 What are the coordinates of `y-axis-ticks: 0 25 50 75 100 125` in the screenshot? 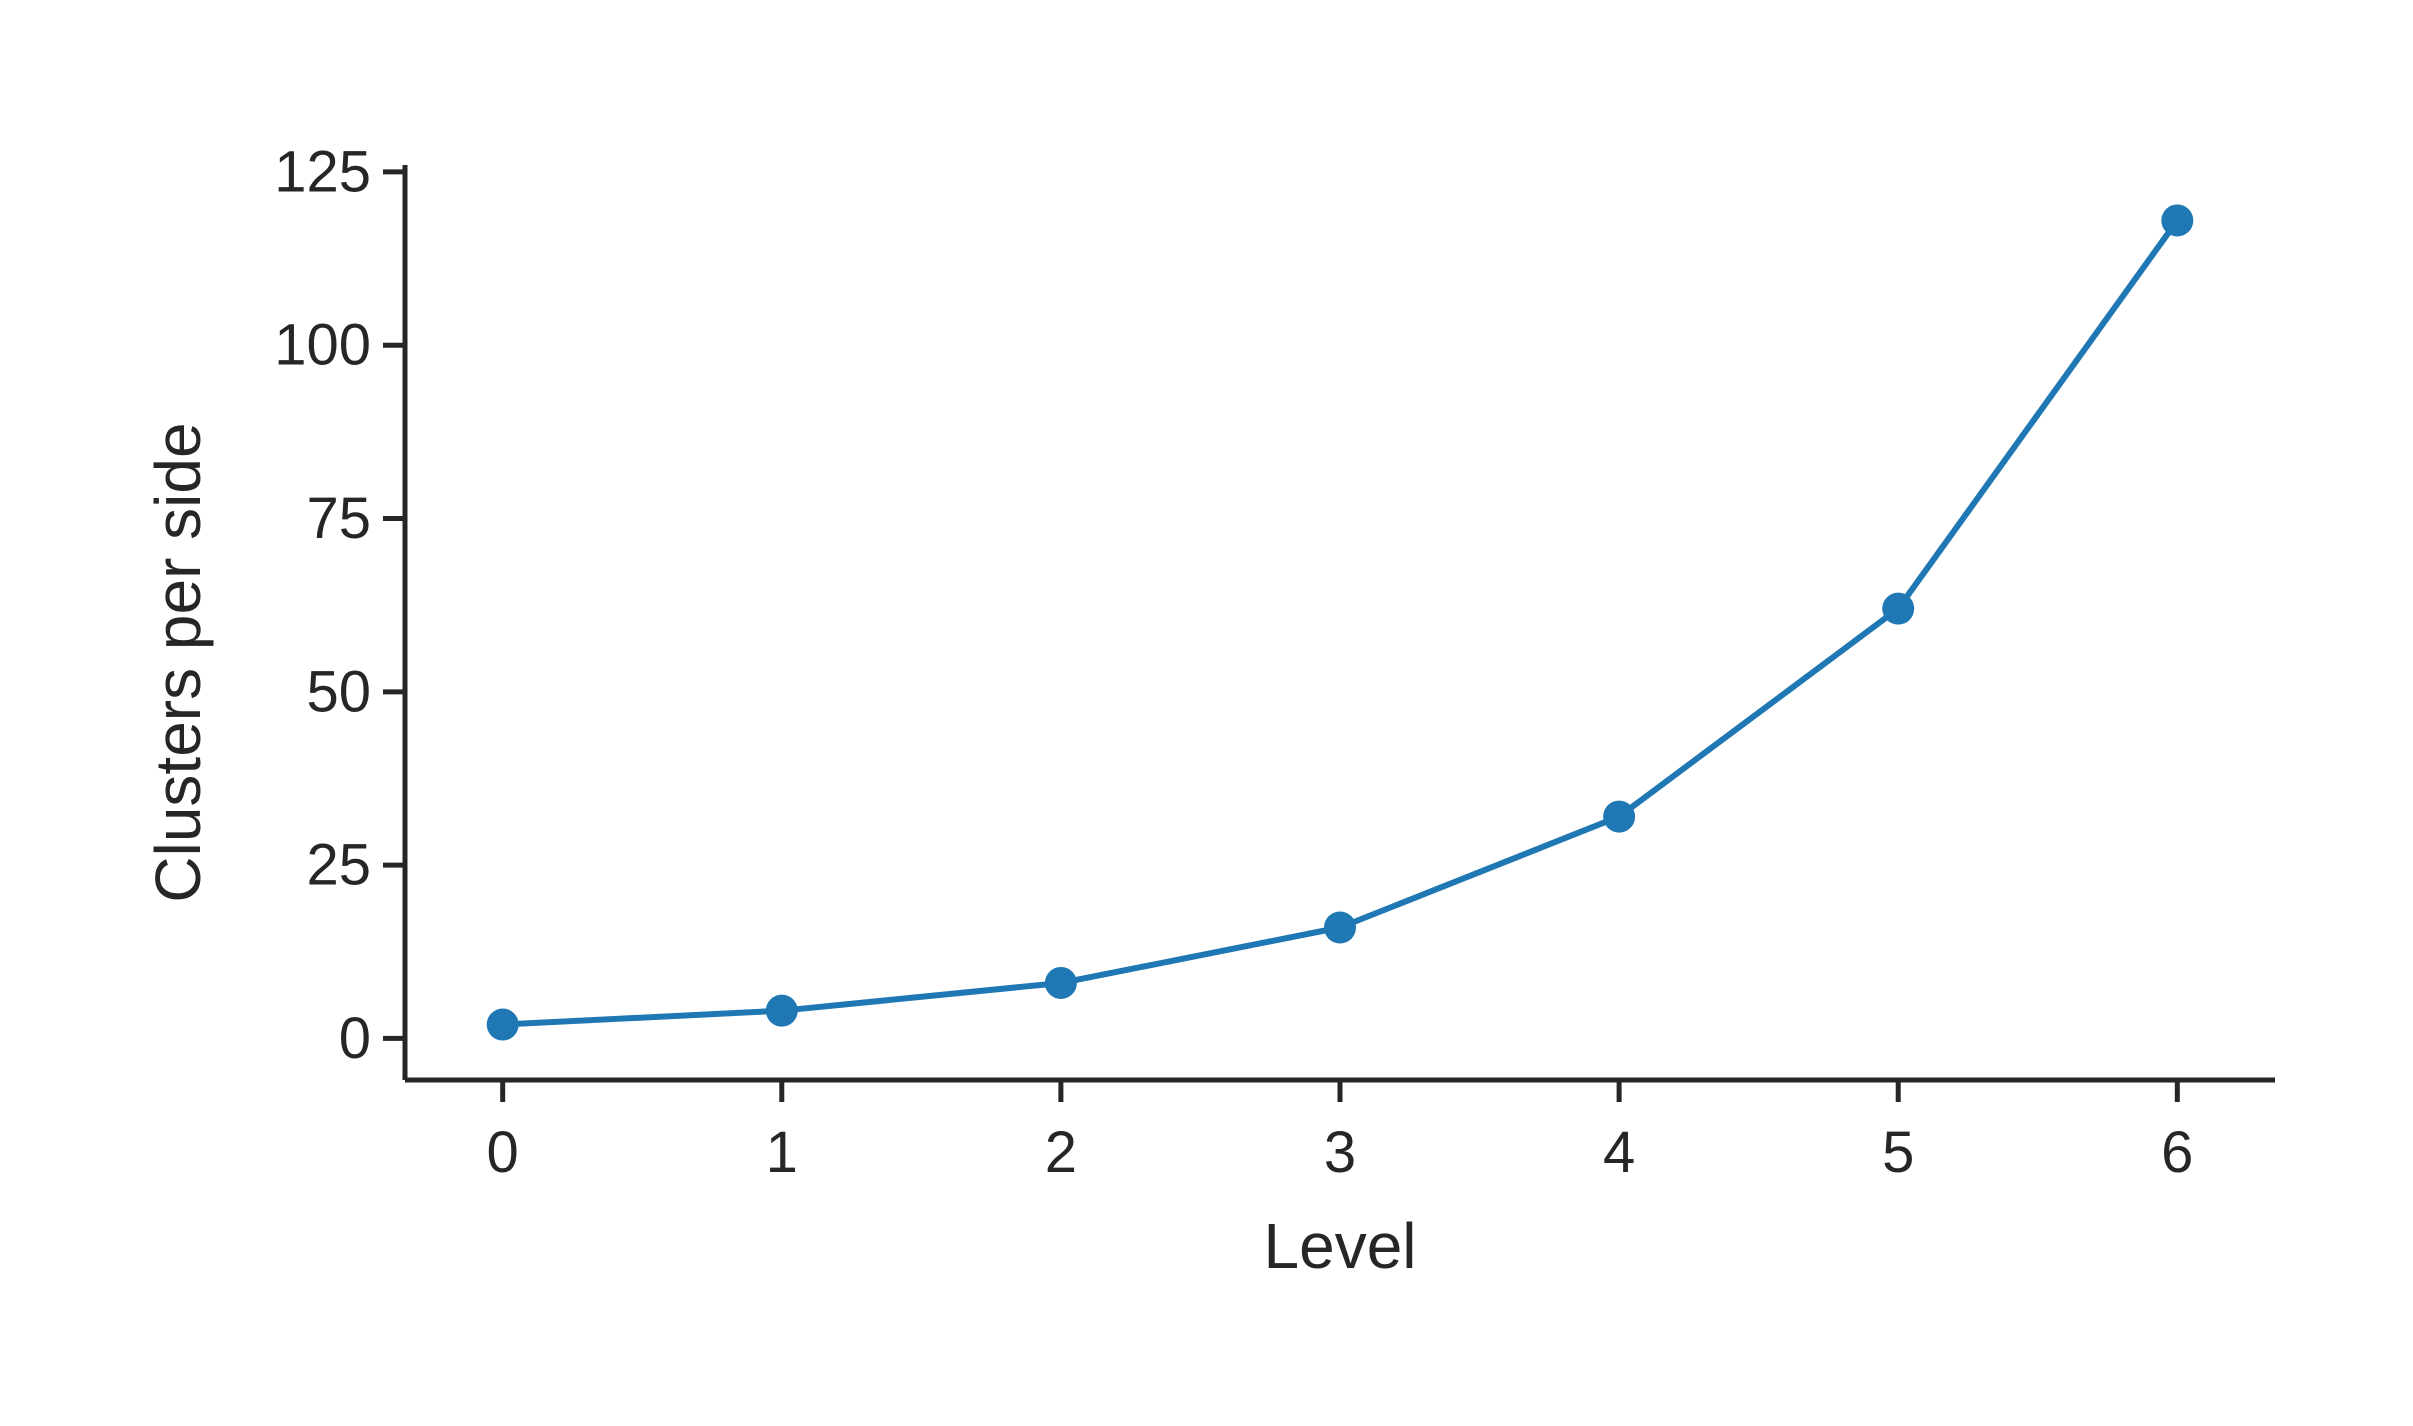 It's located at (339, 605).